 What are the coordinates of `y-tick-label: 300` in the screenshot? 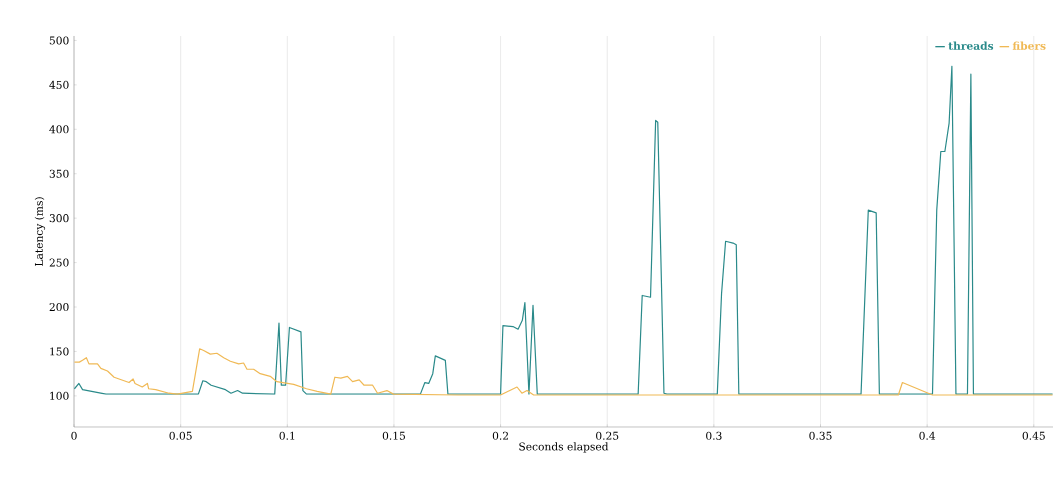 It's located at (59, 218).